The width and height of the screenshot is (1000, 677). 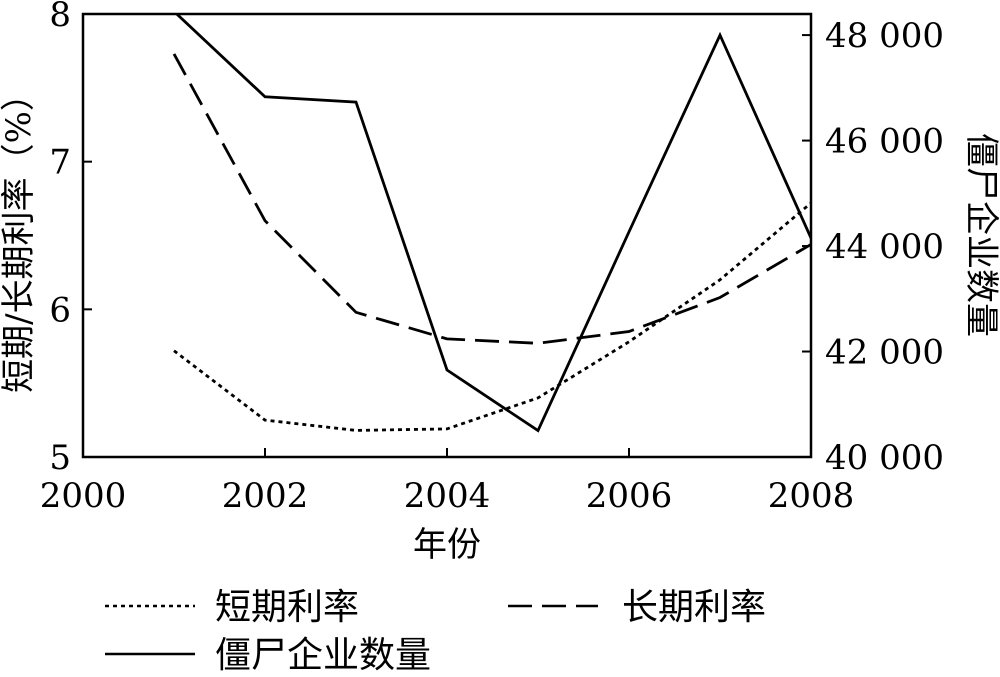 What do you see at coordinates (694, 607) in the screenshot?
I see `legend-label-long-rate: 长期利率` at bounding box center [694, 607].